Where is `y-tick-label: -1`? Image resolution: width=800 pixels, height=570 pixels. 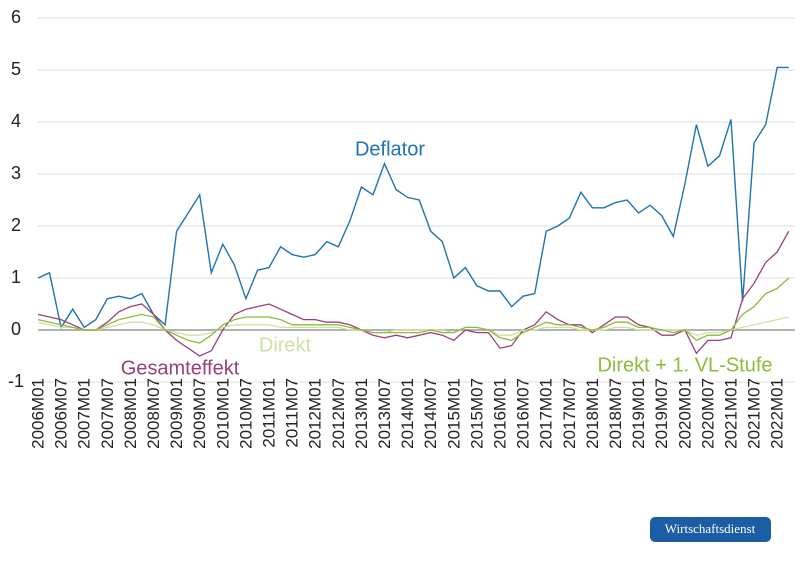
y-tick-label: -1 is located at coordinates (16, 381).